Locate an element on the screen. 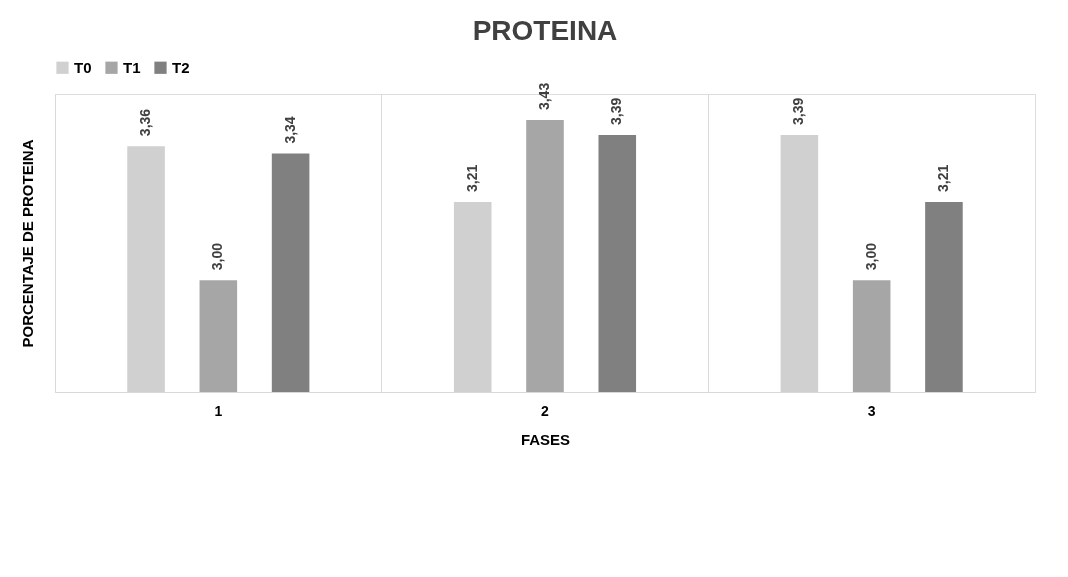 Image resolution: width=1068 pixels, height=577 pixels. legend-label: T0 is located at coordinates (83, 67).